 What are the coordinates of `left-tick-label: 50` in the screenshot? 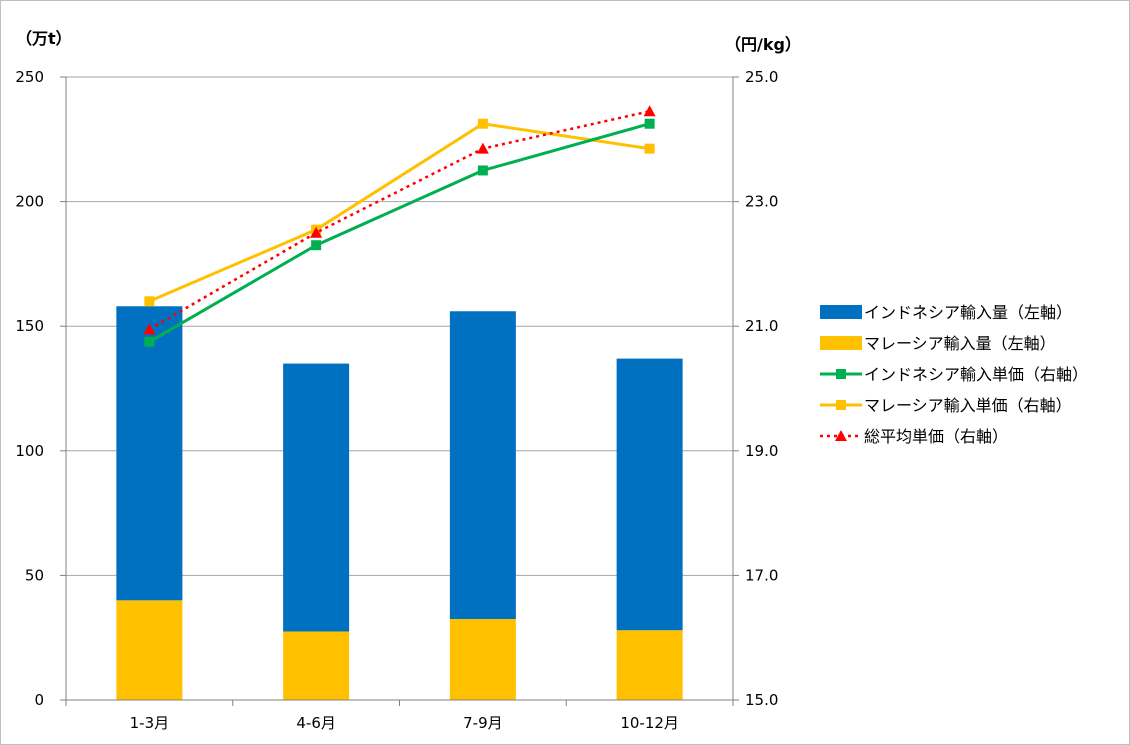 It's located at (34, 575).